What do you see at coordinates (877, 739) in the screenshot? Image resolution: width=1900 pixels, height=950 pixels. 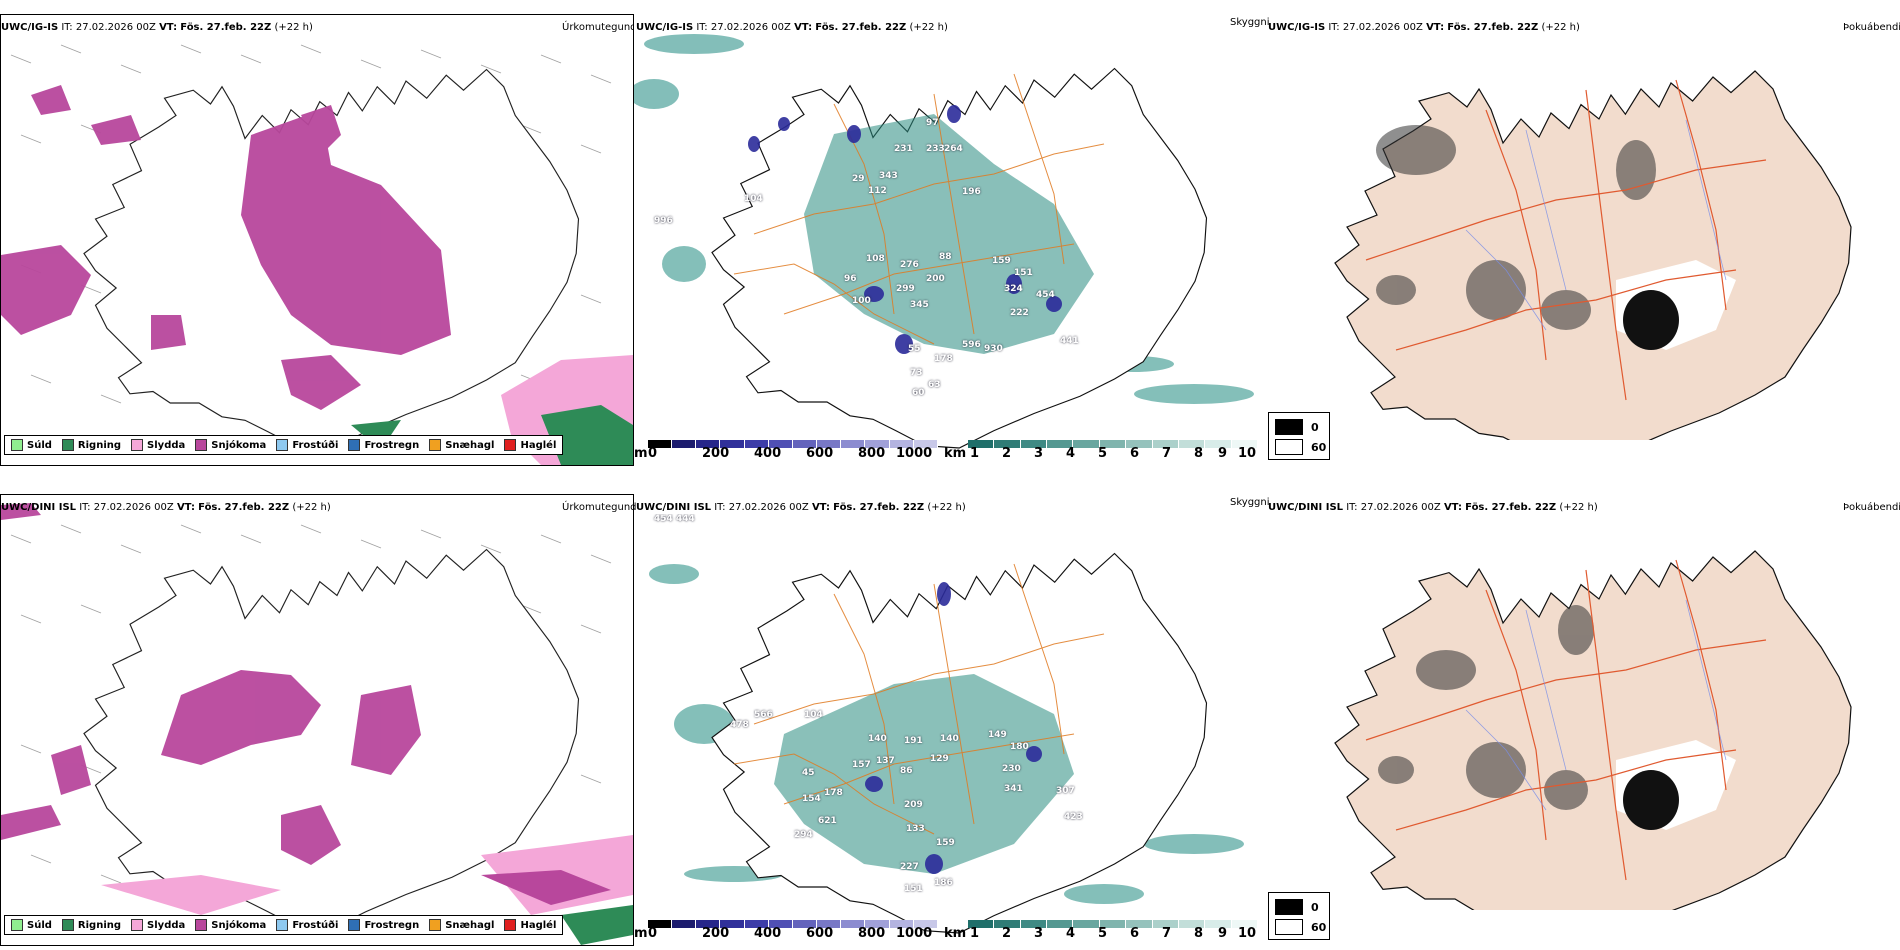 I see `elevation-label: 140` at bounding box center [877, 739].